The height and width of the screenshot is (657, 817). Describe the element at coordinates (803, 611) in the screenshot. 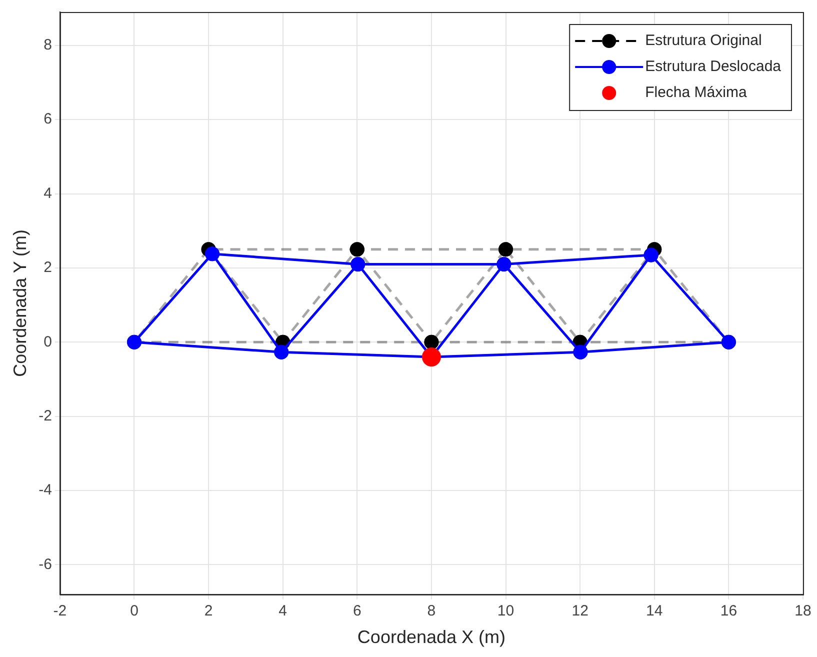

I see `x-tick-label: 18` at that location.